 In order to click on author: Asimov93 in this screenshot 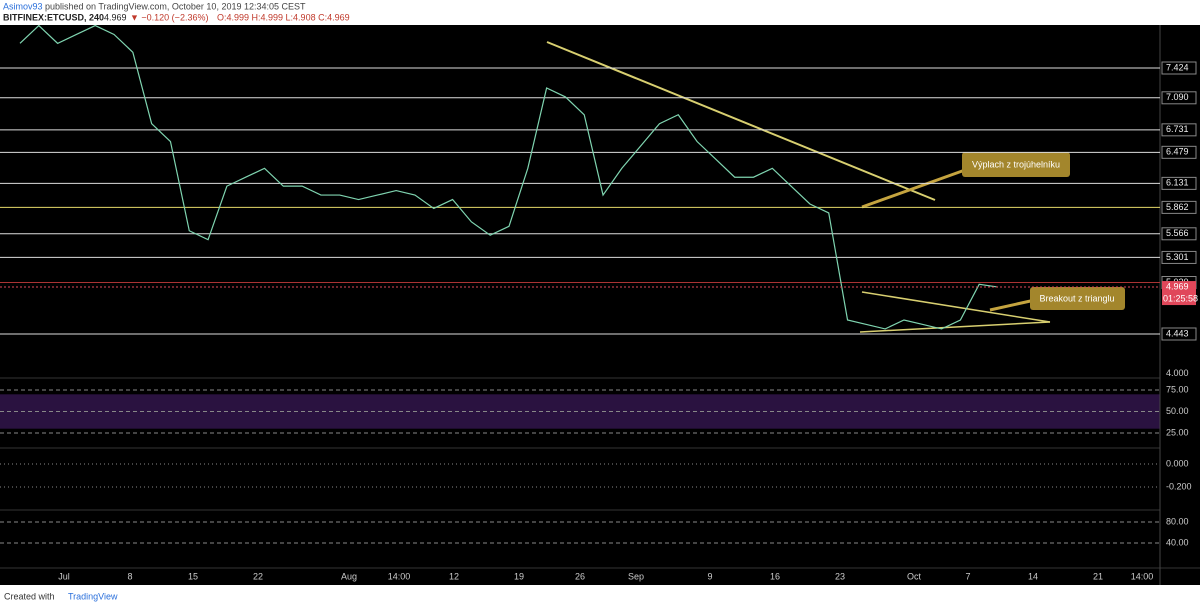, I will do `click(23, 6)`.